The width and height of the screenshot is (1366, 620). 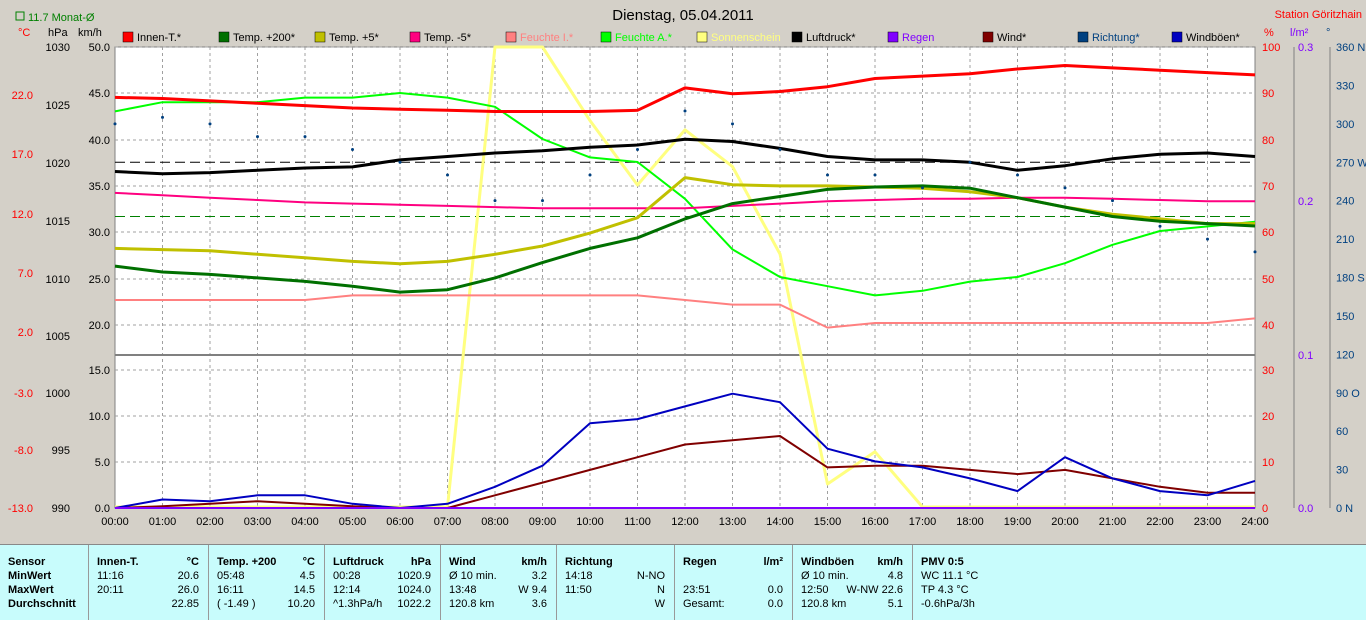 What do you see at coordinates (267, 604) in the screenshot?
I see `stats-row: ( -1.49 ) 10.20` at bounding box center [267, 604].